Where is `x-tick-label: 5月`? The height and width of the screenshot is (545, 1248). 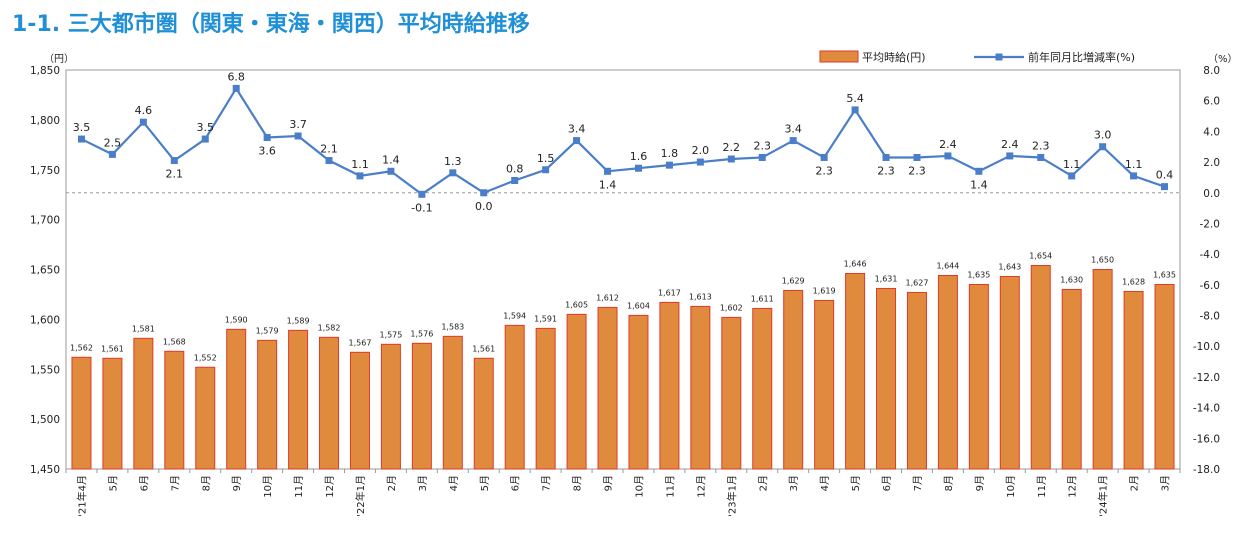
x-tick-label: 5月 is located at coordinates (113, 483).